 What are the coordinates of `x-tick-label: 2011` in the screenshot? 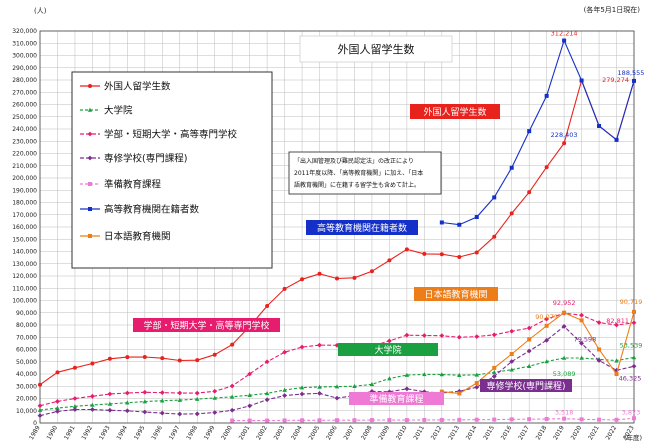 It's located at (419, 432).